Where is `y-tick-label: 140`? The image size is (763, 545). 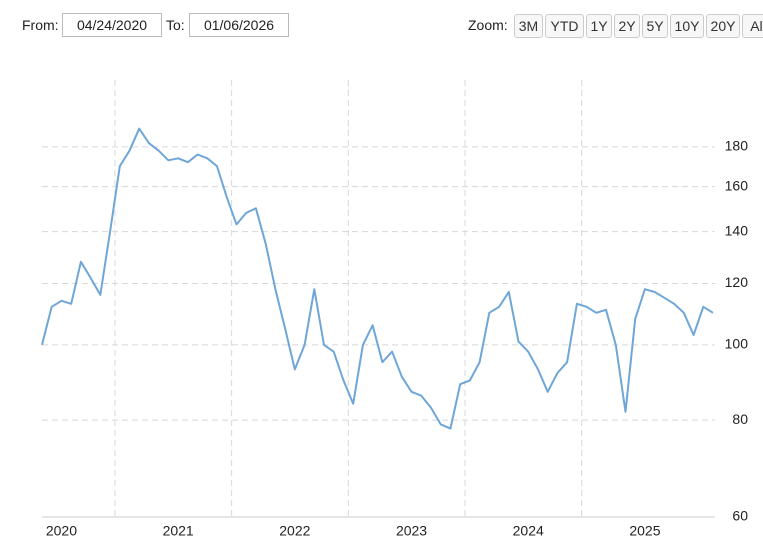
y-tick-label: 140 is located at coordinates (737, 230).